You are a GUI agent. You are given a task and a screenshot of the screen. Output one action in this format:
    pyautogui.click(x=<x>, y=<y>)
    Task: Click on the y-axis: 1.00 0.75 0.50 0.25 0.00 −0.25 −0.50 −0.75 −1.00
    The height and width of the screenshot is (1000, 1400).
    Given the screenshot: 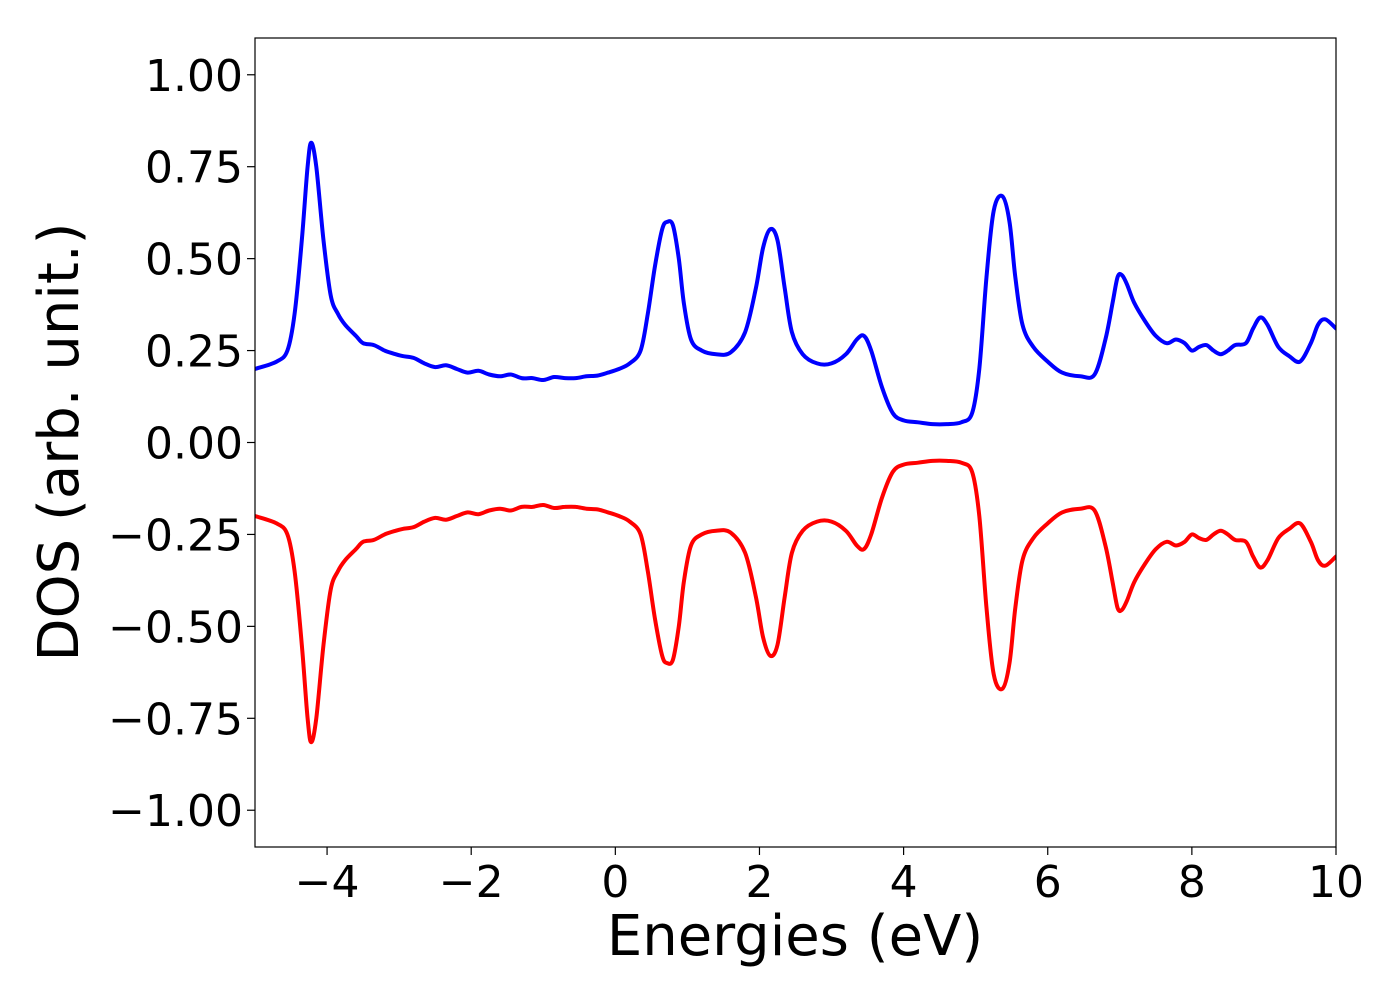 What is the action you would take?
    pyautogui.click(x=181, y=444)
    